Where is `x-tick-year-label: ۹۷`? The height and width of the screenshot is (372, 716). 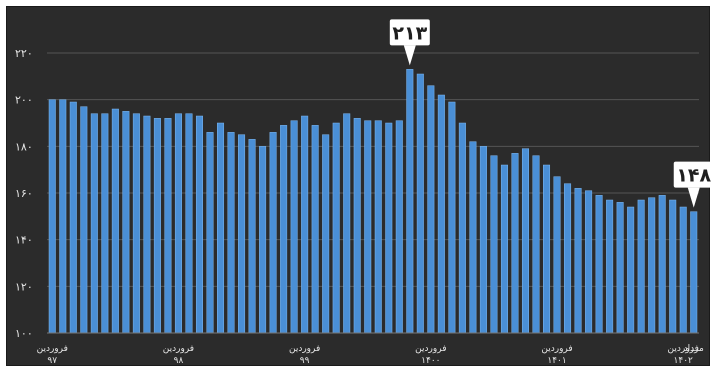
x-tick-year-label: ۹۷ is located at coordinates (52, 361).